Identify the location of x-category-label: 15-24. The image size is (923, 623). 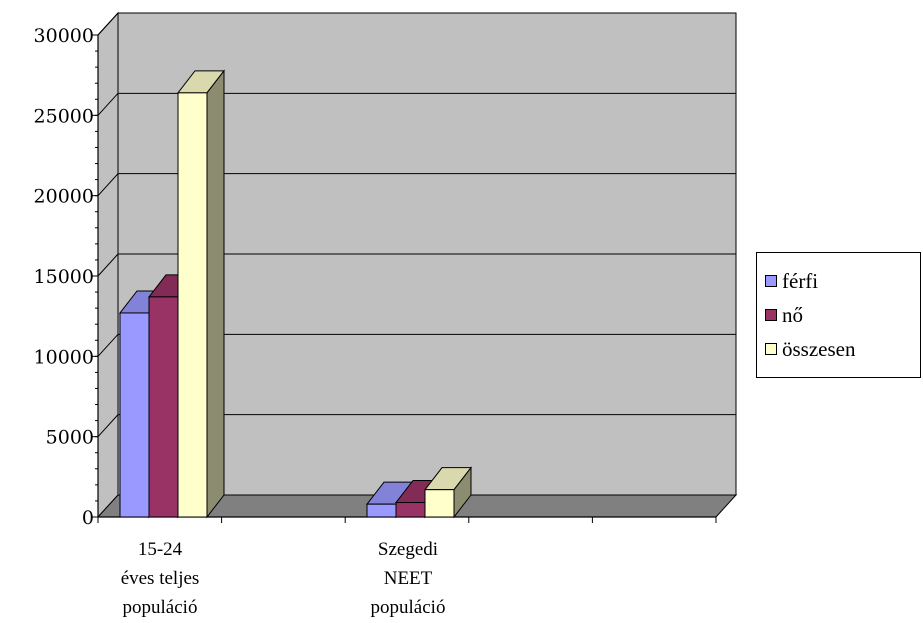
(160, 549).